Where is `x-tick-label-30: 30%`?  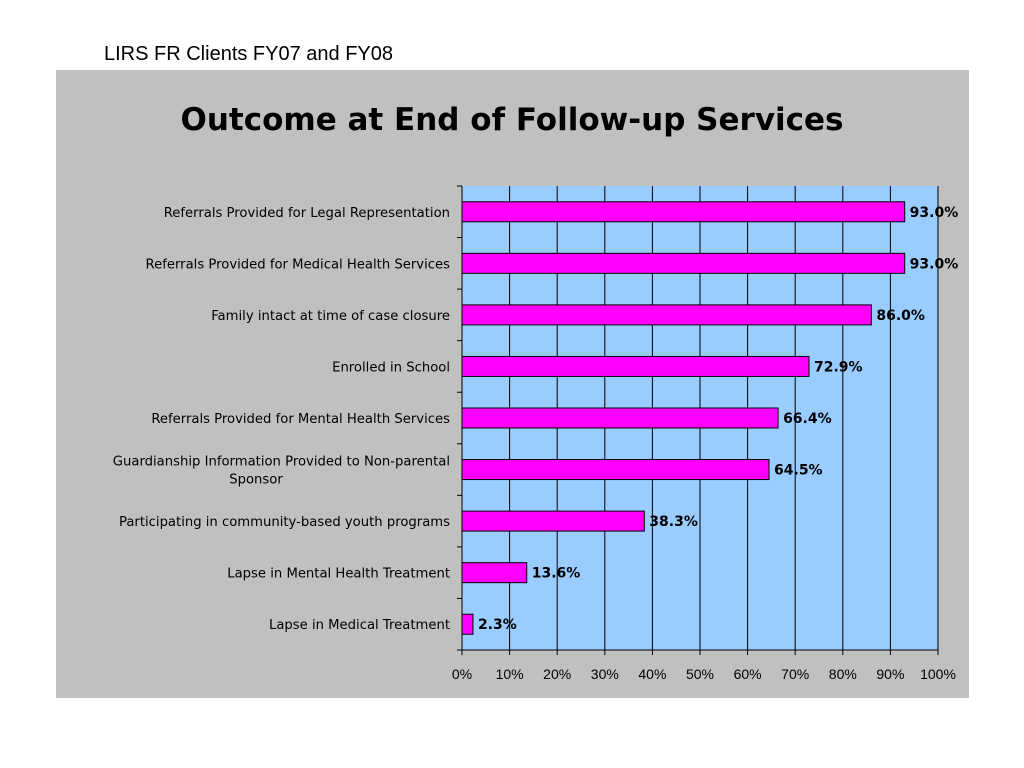
x-tick-label-30: 30% is located at coordinates (605, 674).